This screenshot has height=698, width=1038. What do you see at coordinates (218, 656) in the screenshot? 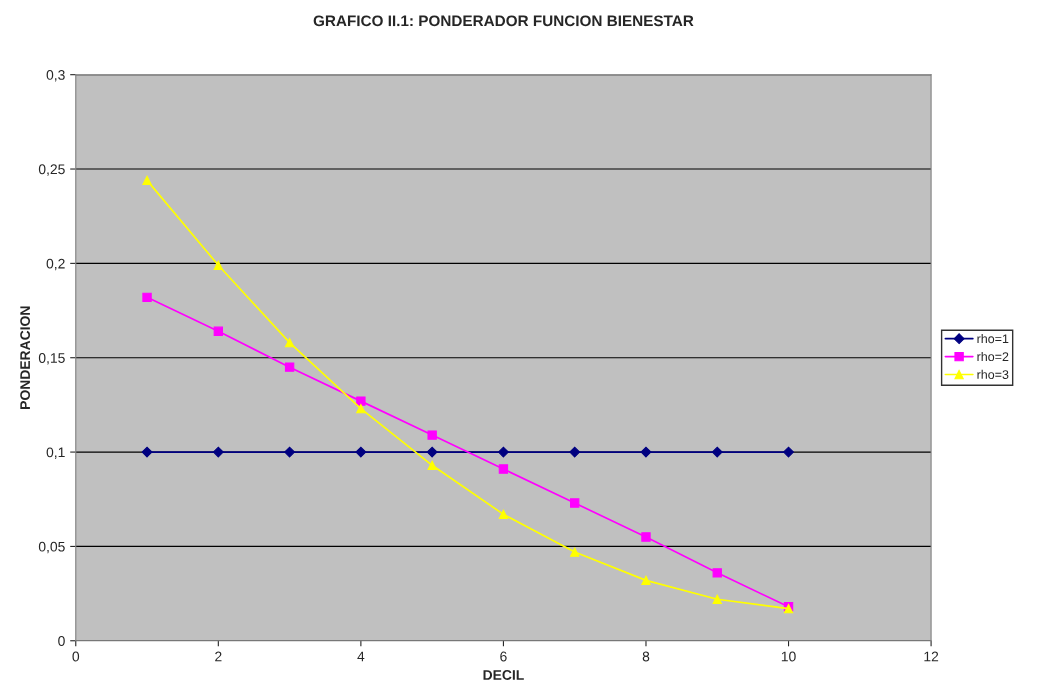
I see `x-tick-label: 2` at bounding box center [218, 656].